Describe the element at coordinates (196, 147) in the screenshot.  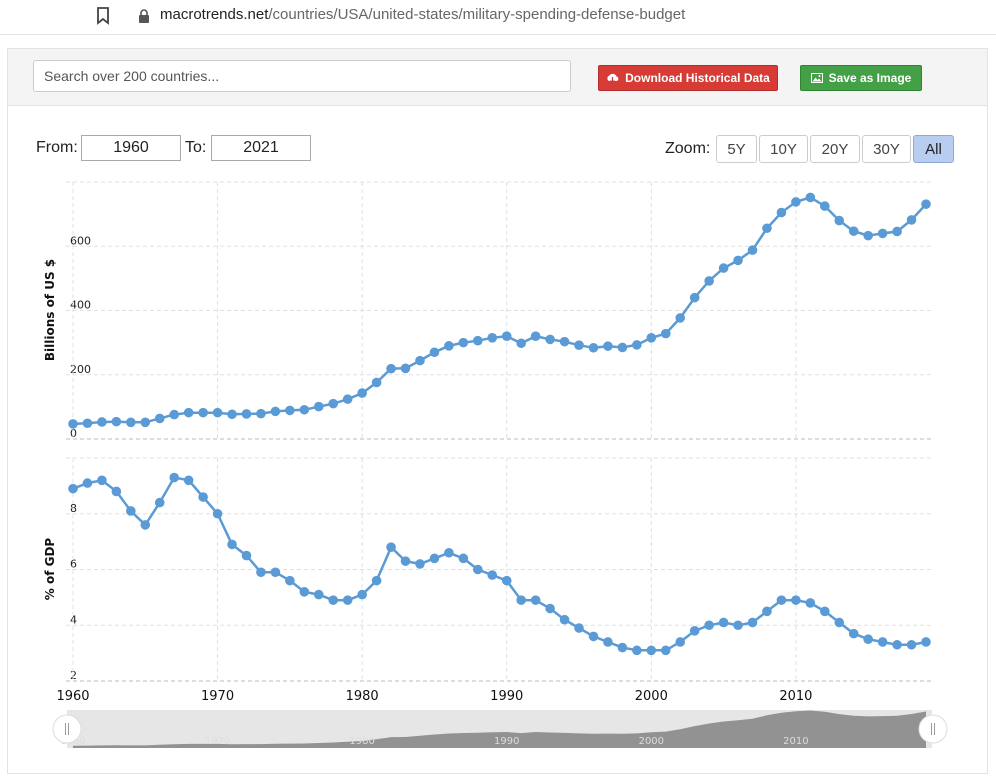
I see `to-label: To:` at that location.